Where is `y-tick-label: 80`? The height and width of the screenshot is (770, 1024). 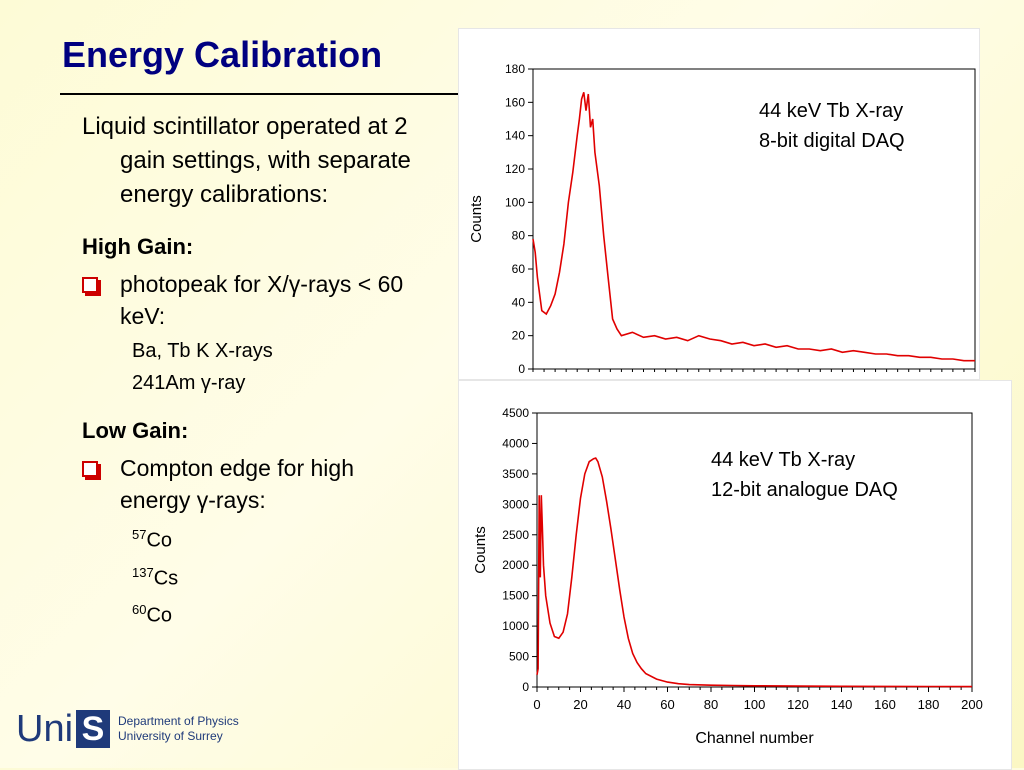
y-tick-label: 80 is located at coordinates (519, 236).